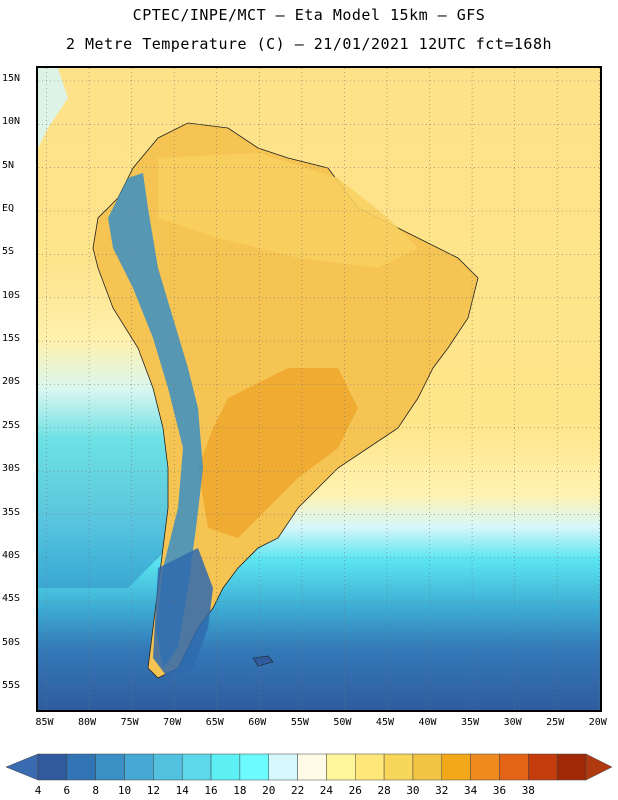  Describe the element at coordinates (11, 382) in the screenshot. I see `latitude-label: 20S` at that location.